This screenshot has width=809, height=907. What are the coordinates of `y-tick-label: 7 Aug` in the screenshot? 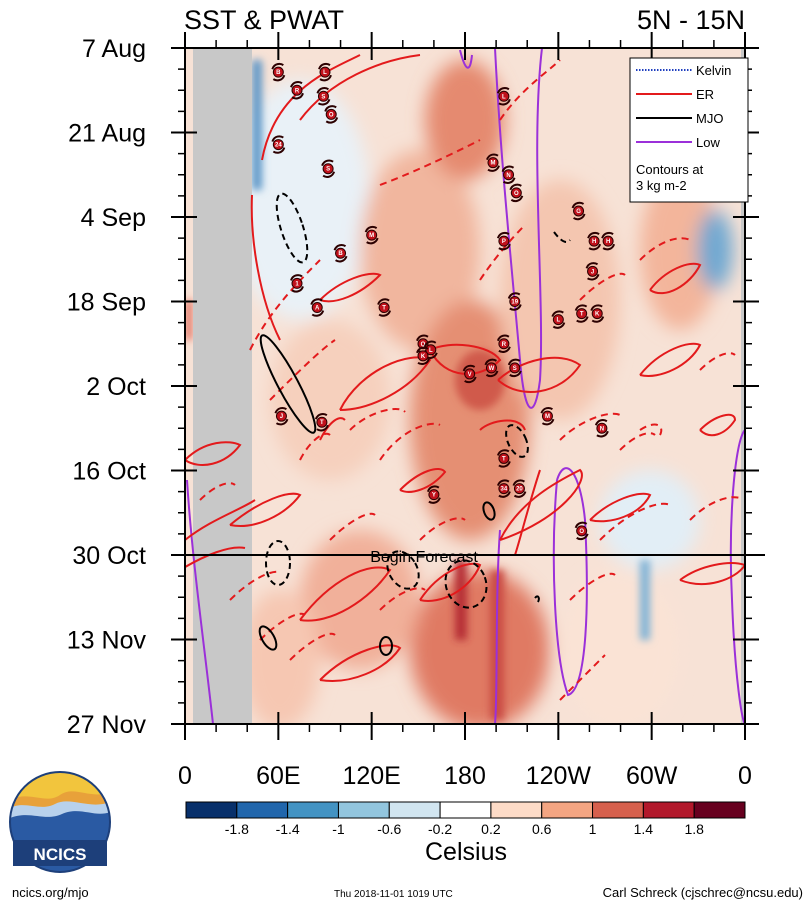 It's located at (114, 49).